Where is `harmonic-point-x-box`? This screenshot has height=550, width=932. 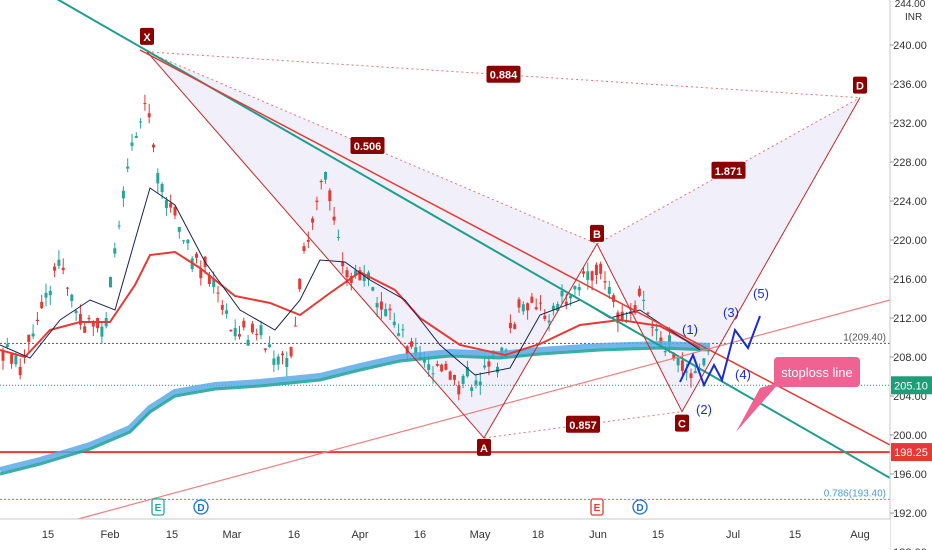
harmonic-point-x-box is located at coordinates (147, 36).